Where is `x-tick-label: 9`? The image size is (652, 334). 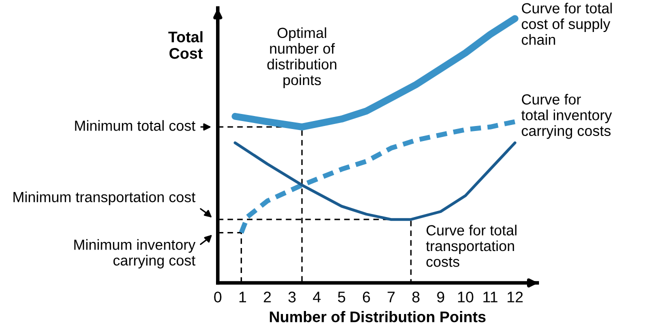
x-tick-label: 9 is located at coordinates (440, 297).